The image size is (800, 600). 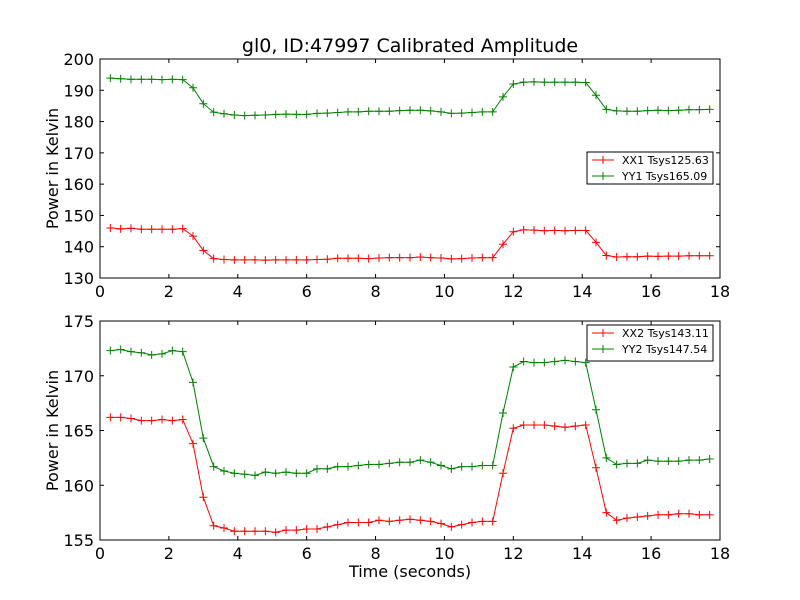 What do you see at coordinates (444, 291) in the screenshot?
I see `x-tick-label: 10` at bounding box center [444, 291].